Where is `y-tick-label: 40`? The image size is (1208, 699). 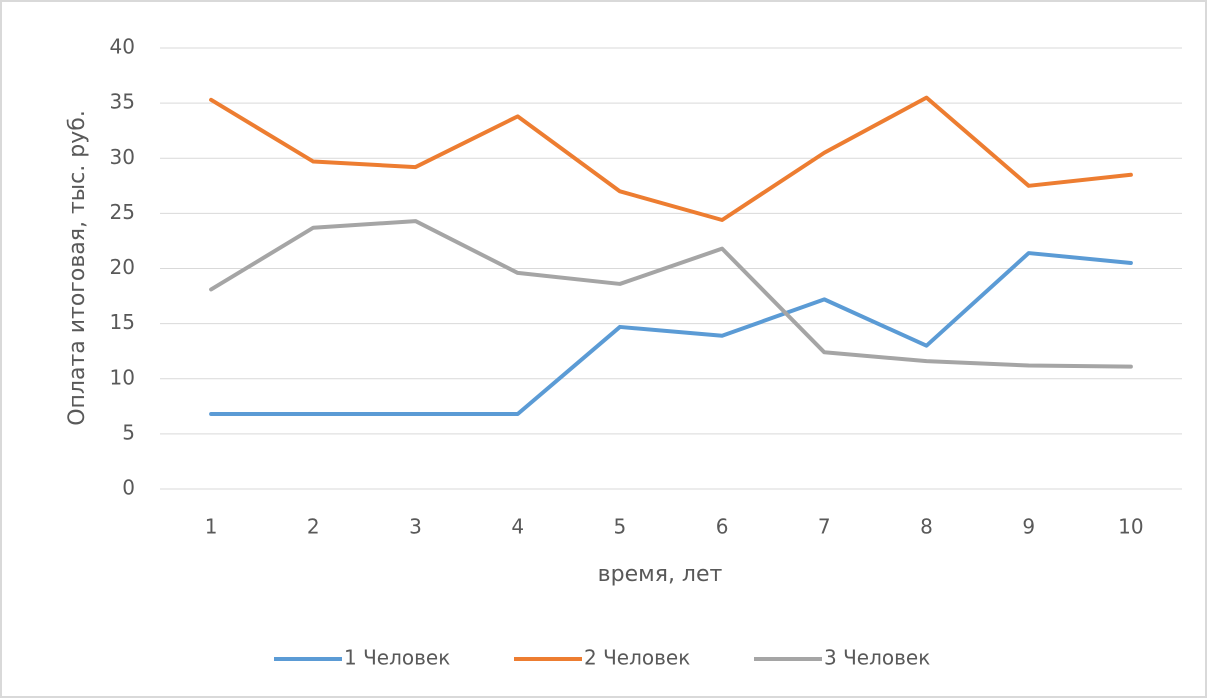
y-tick-label: 40 is located at coordinates (122, 47).